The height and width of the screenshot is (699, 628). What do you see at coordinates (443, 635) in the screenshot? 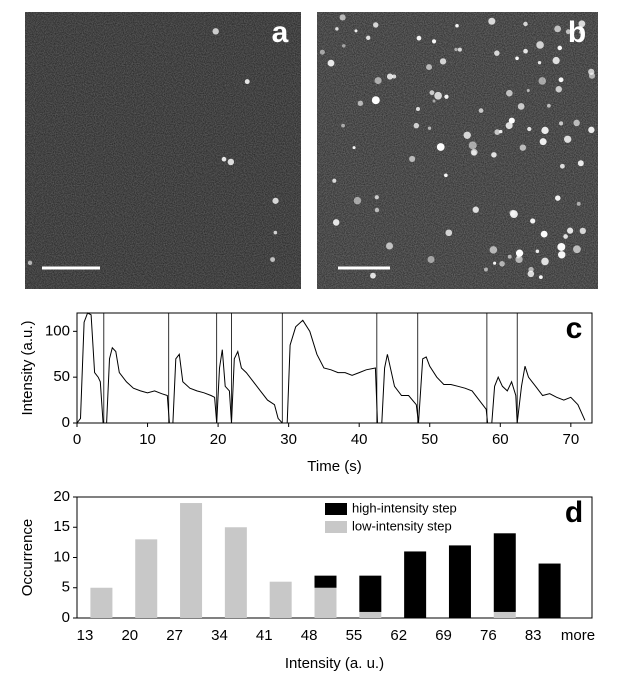
I see `bin-label: 69` at bounding box center [443, 635].